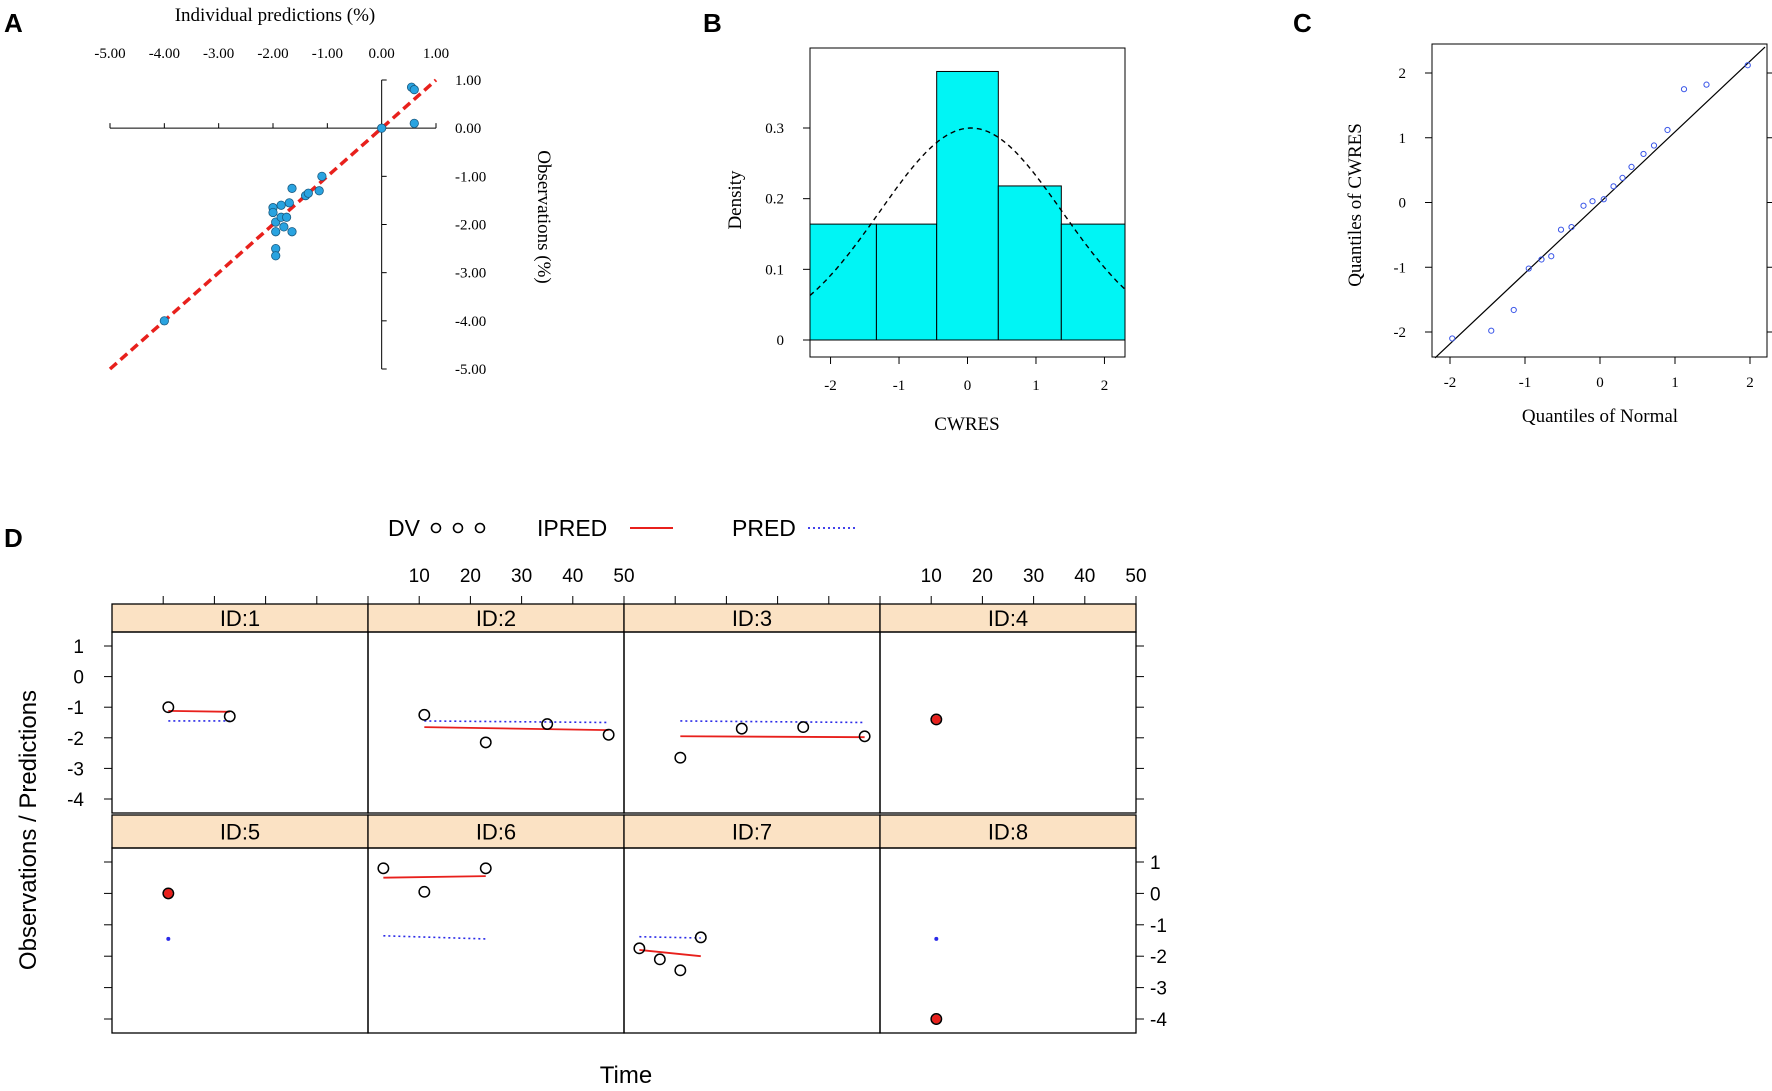 This screenshot has width=1772, height=1091. What do you see at coordinates (1155, 894) in the screenshot?
I see `y-tick-label-right: 0` at bounding box center [1155, 894].